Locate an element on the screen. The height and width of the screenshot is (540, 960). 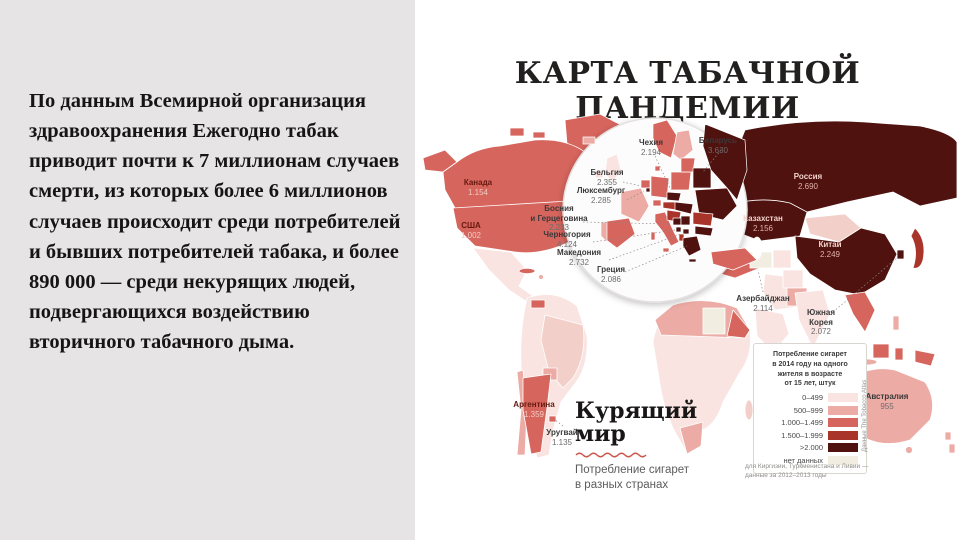
legend-row: >2.000 is located at coordinates (810, 448).